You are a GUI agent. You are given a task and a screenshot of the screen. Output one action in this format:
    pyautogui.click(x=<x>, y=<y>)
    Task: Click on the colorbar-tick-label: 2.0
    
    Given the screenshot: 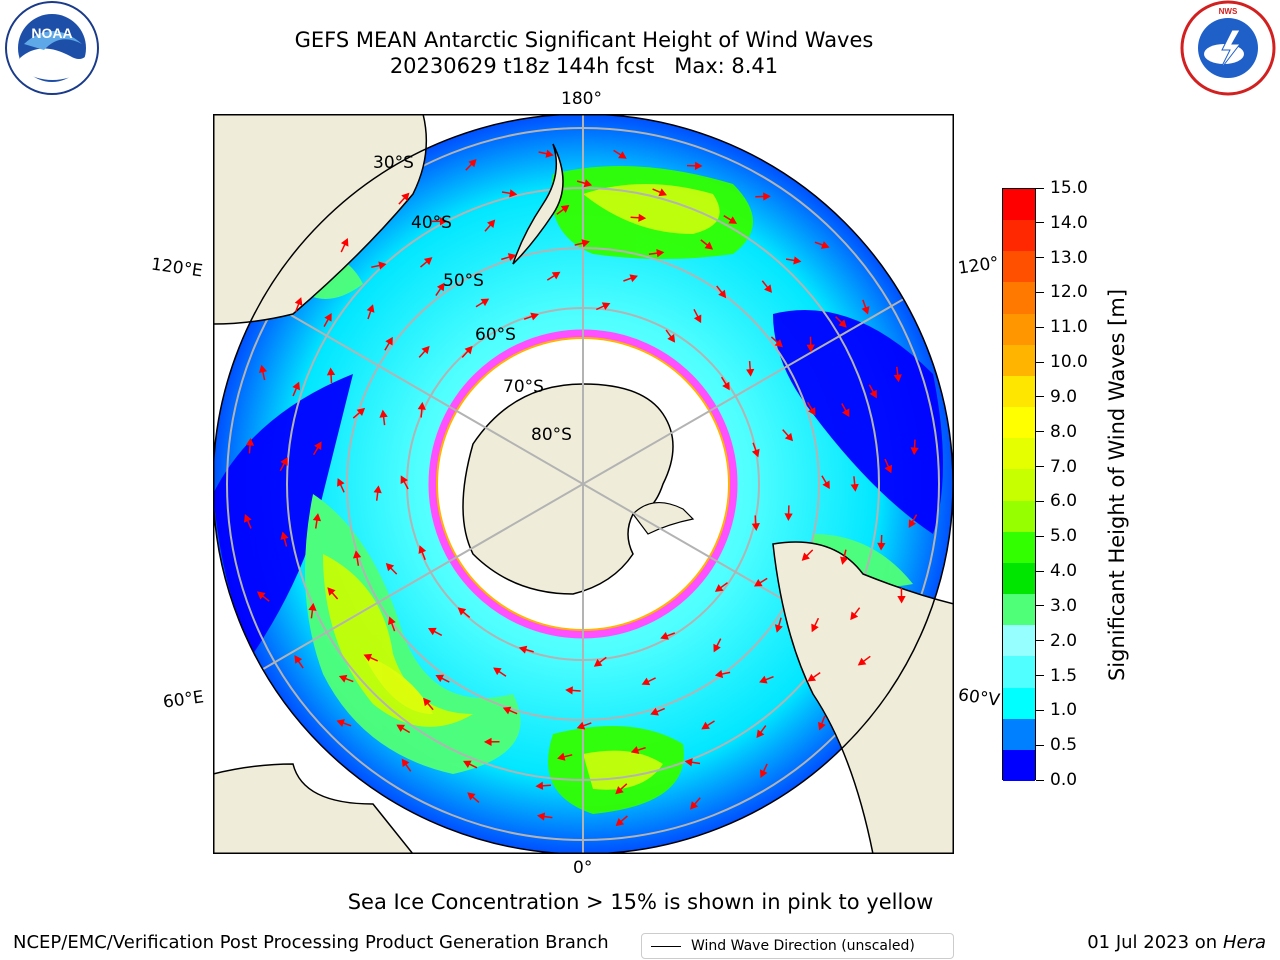 What is the action you would take?
    pyautogui.click(x=1056, y=640)
    